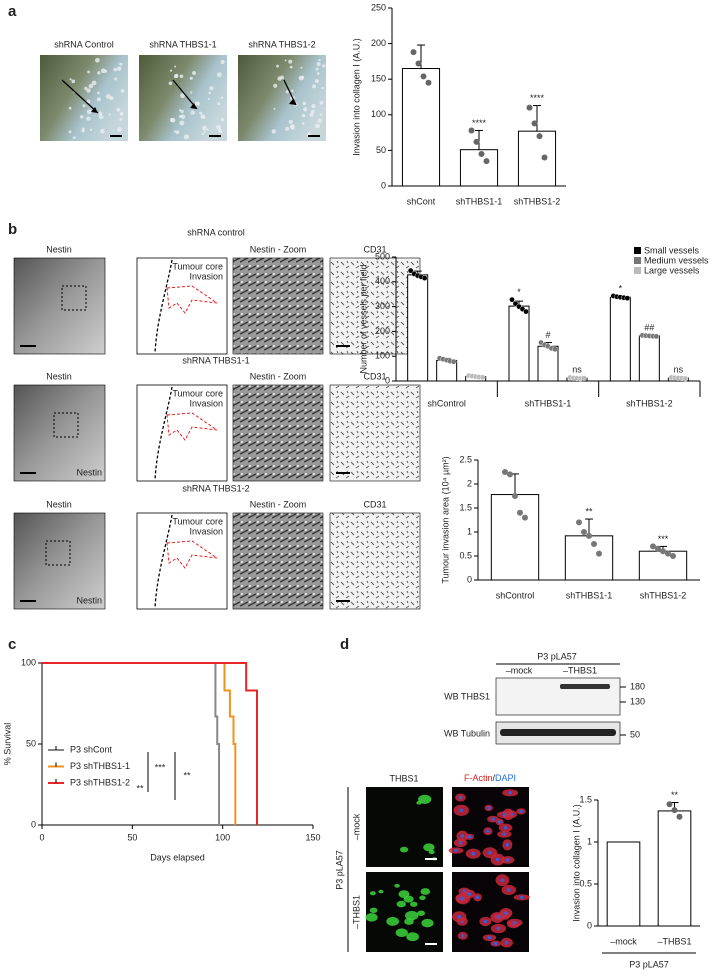  I want to click on x-tick-label: shControl, so click(446, 403).